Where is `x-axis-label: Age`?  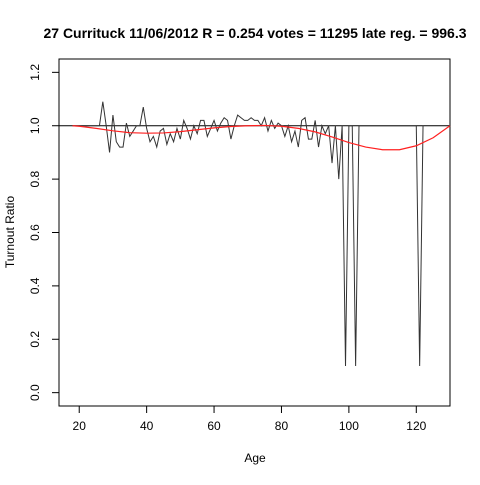 x-axis-label: Age is located at coordinates (255, 458).